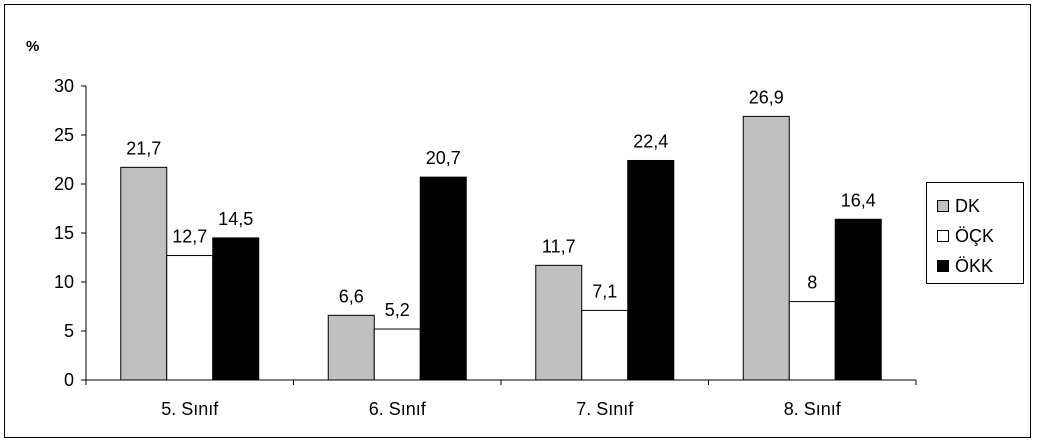 The height and width of the screenshot is (444, 1037). I want to click on y-tick-label: 10, so click(64, 282).